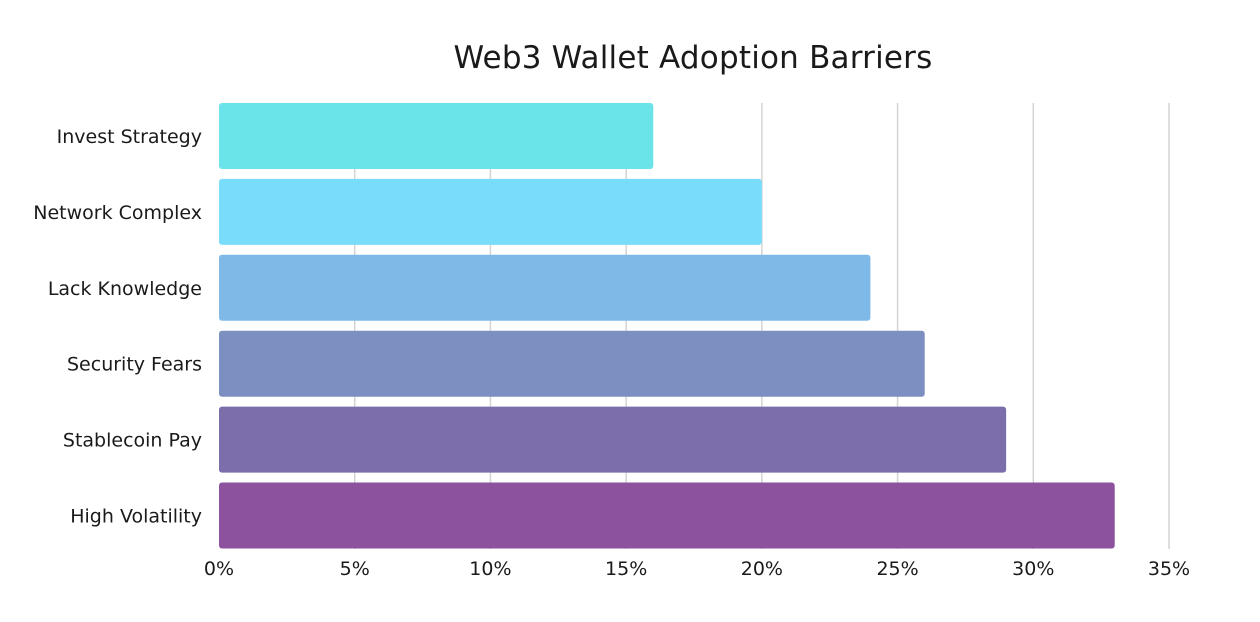 The image size is (1260, 622). I want to click on category-label: High Volatility, so click(136, 517).